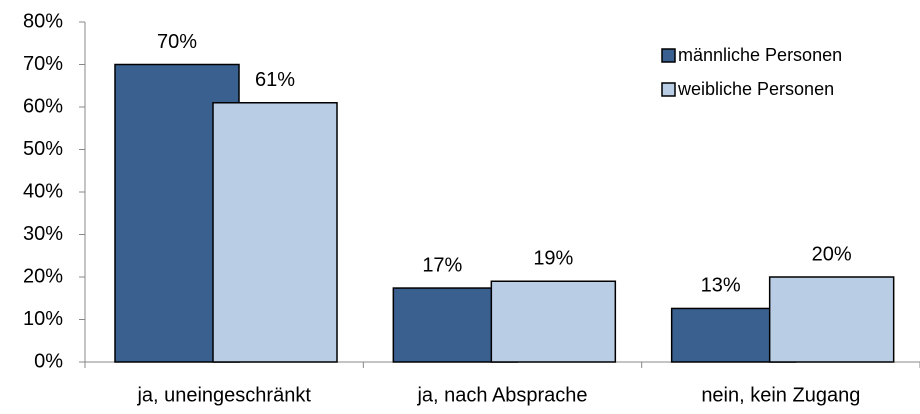 The width and height of the screenshot is (920, 414). Describe the element at coordinates (501, 395) in the screenshot. I see `x-tick-label: ja, nach Absprache` at that location.